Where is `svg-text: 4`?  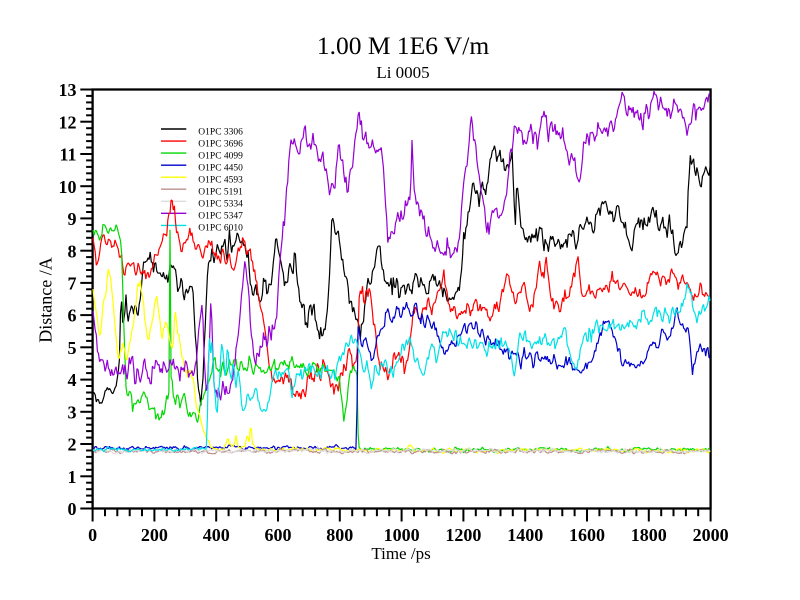 svg-text: 4 is located at coordinates (72, 380).